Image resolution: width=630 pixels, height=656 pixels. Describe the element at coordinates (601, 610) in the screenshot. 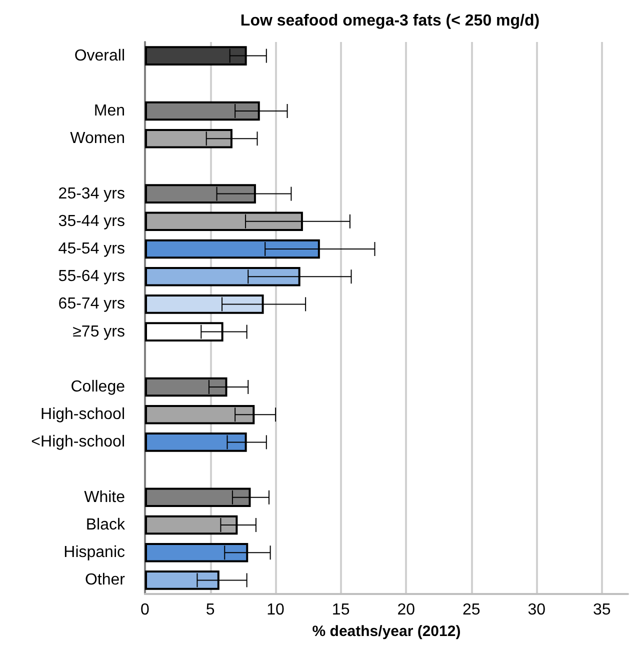

I see `x-tick-label: 35` at that location.